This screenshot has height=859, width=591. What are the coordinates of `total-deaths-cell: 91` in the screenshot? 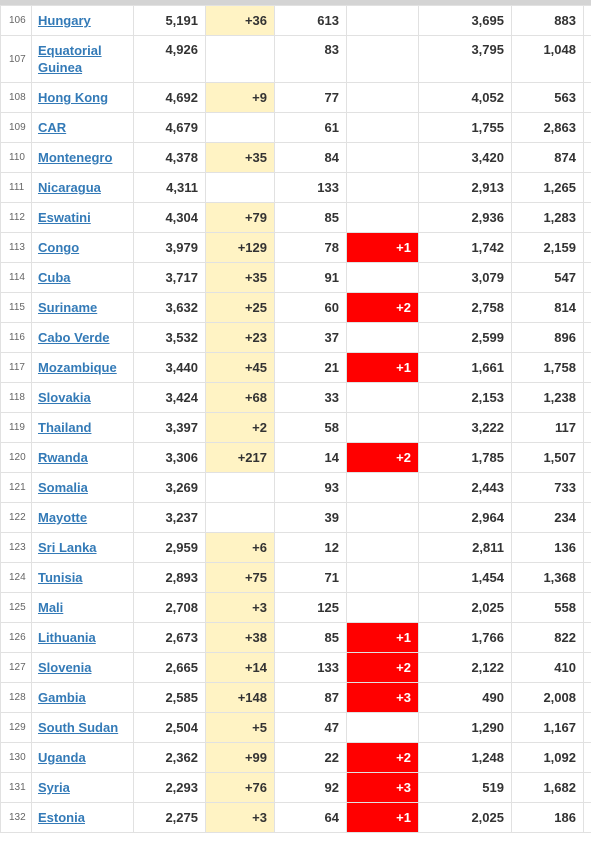 It's located at (310, 277).